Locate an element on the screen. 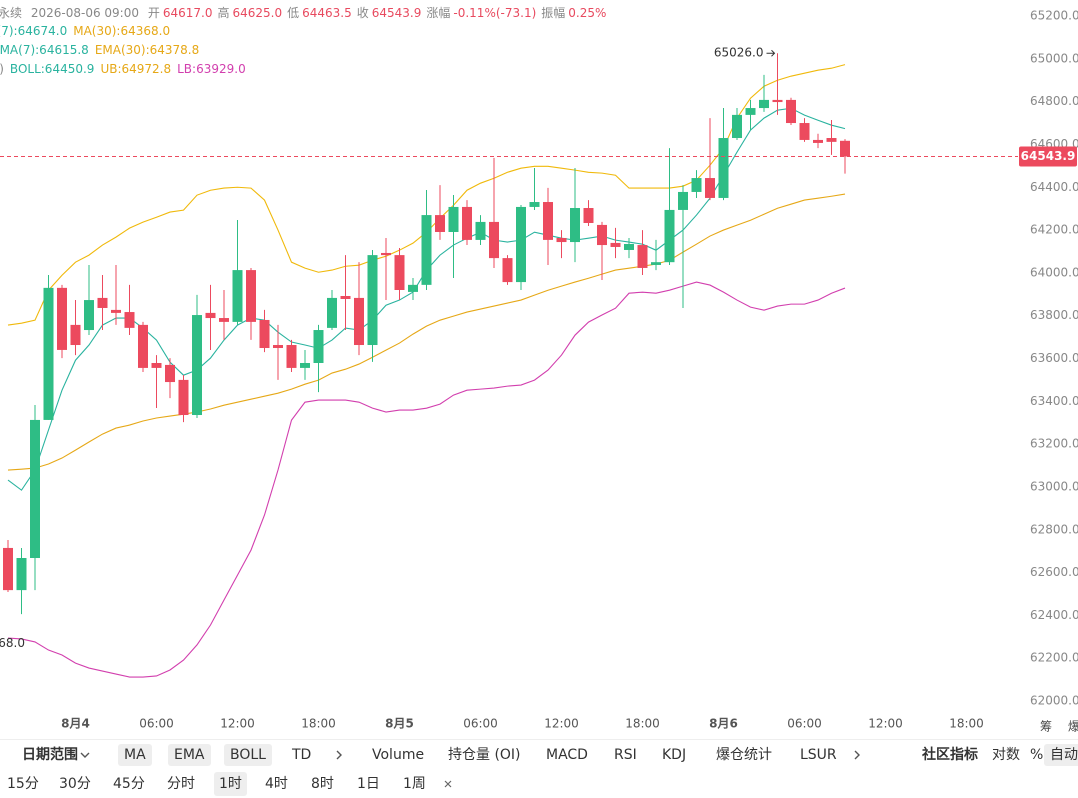 The image size is (1078, 798). interval: 8时 is located at coordinates (322, 784).